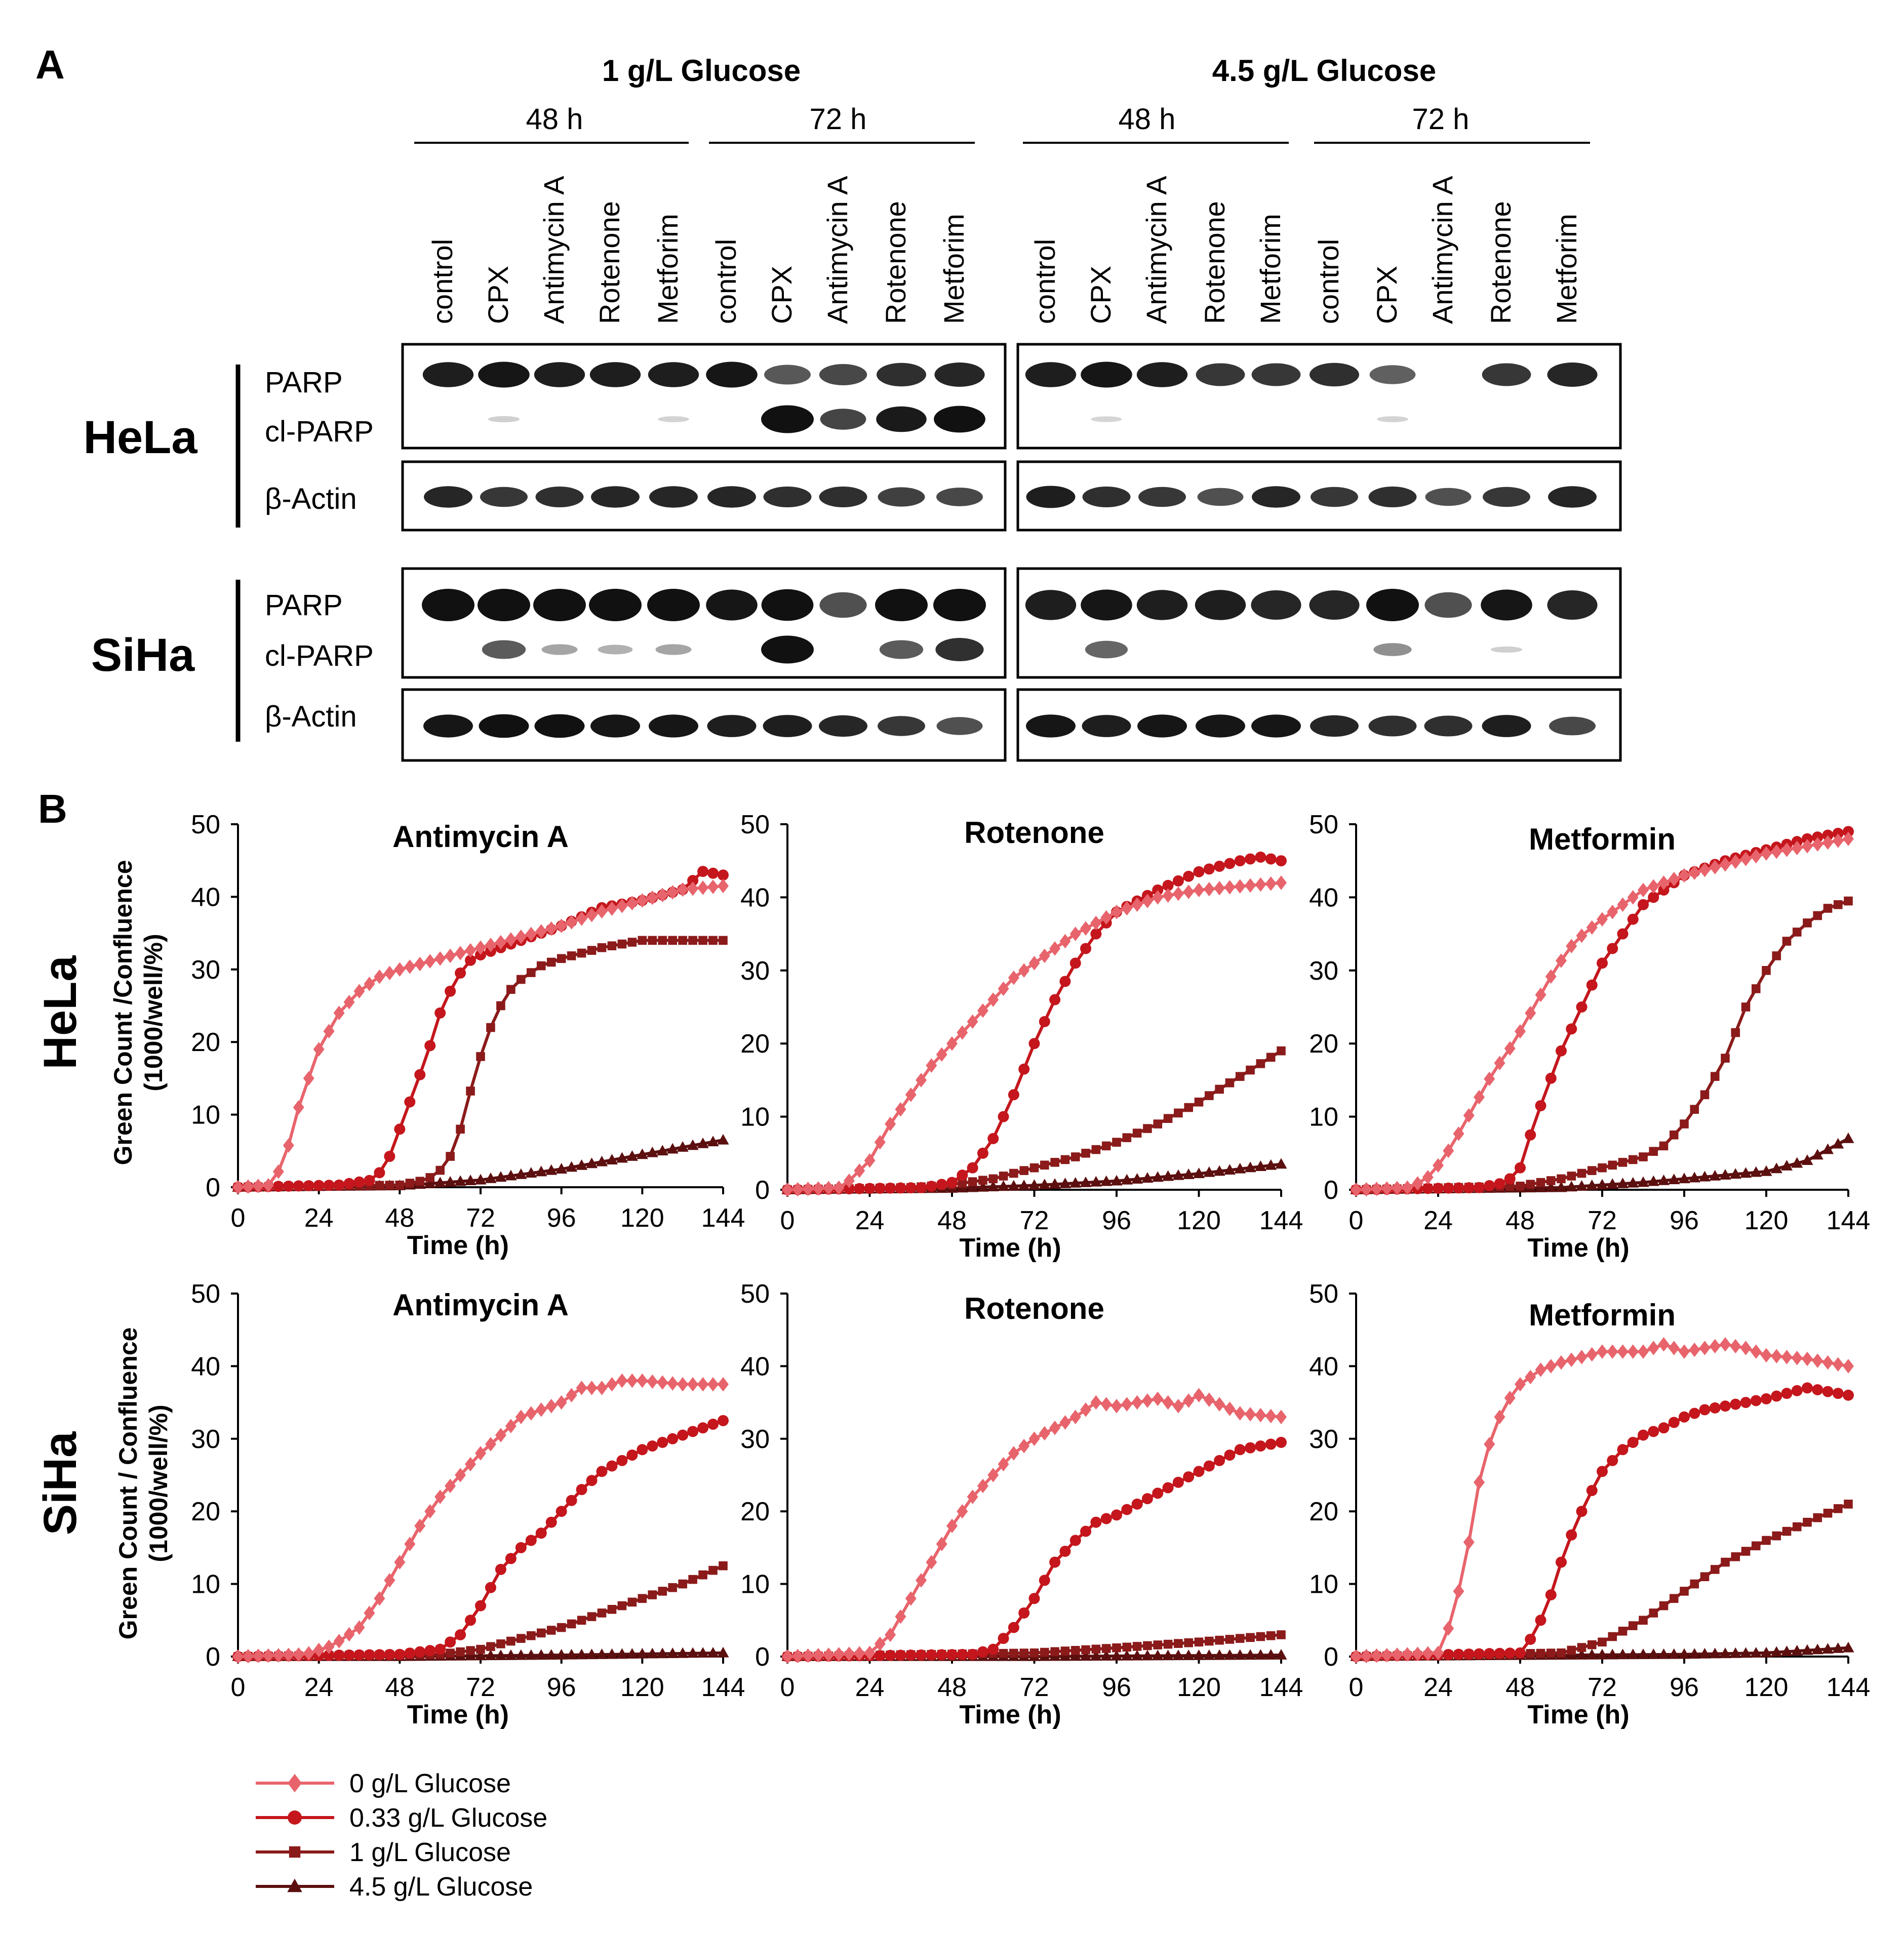 Image resolution: width=1904 pixels, height=1934 pixels. Describe the element at coordinates (1387, 295) in the screenshot. I see `lane-label: CPX` at that location.